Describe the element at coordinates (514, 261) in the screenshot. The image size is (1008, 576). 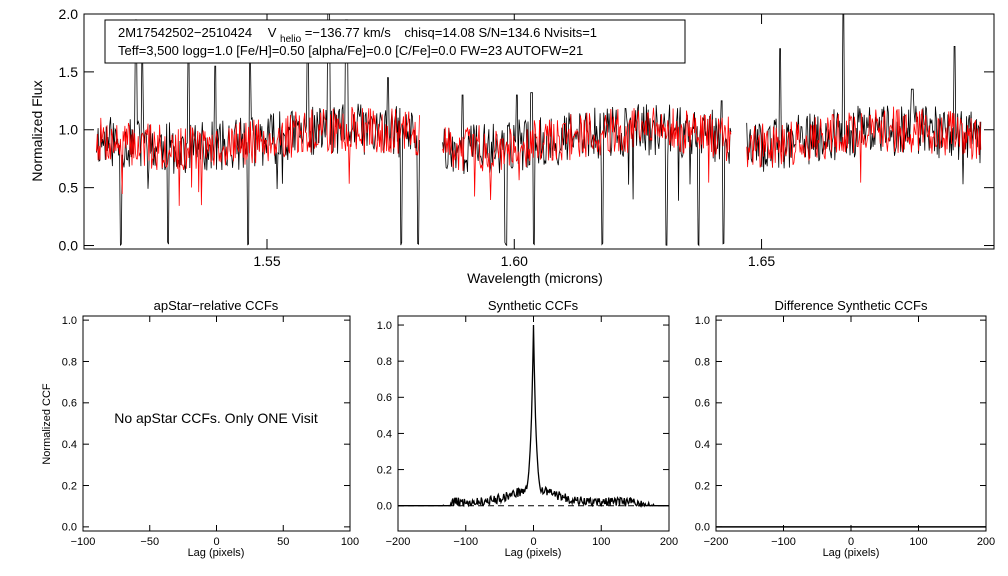
I see `x-tick-label: 1.60` at that location.